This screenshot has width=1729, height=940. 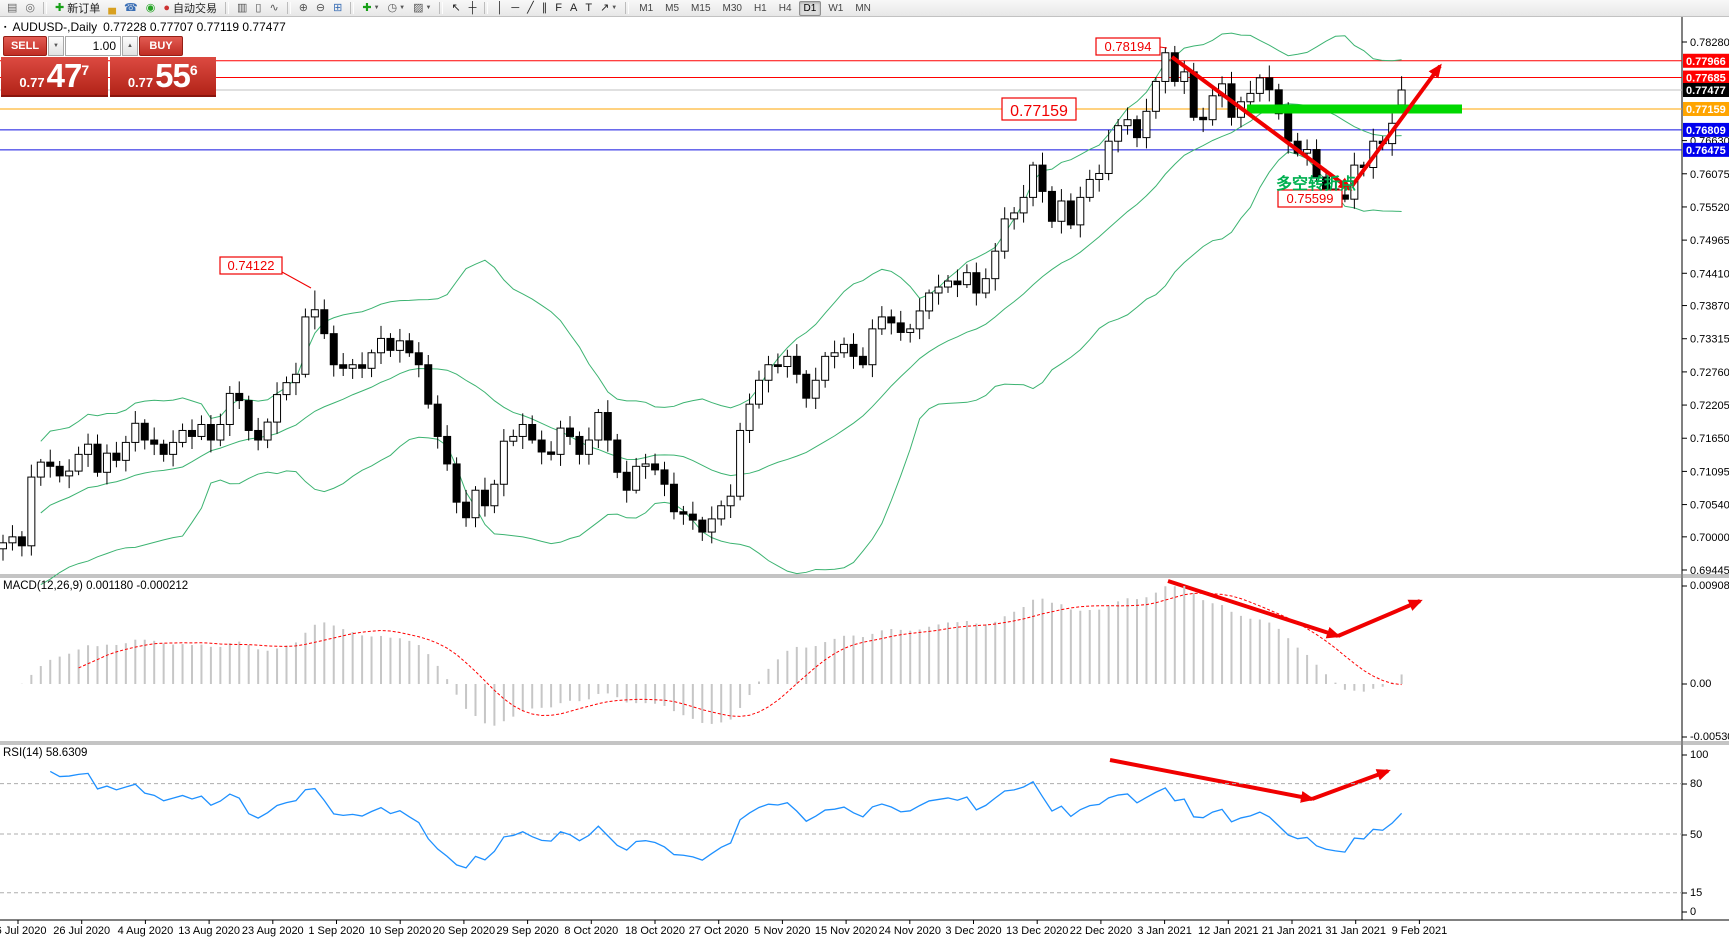 I want to click on svg-text: 0.78280, so click(x=1709, y=43).